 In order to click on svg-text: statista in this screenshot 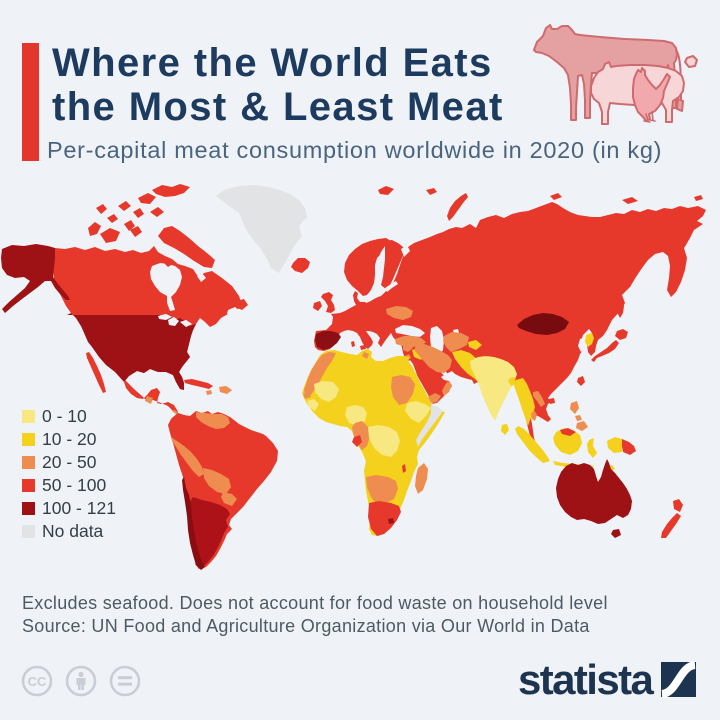, I will do `click(586, 679)`.